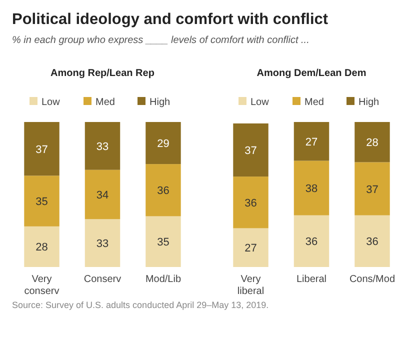 Image resolution: width=420 pixels, height=340 pixels. Describe the element at coordinates (102, 73) in the screenshot. I see `chart-title: Among Rep/Lean Rep` at that location.